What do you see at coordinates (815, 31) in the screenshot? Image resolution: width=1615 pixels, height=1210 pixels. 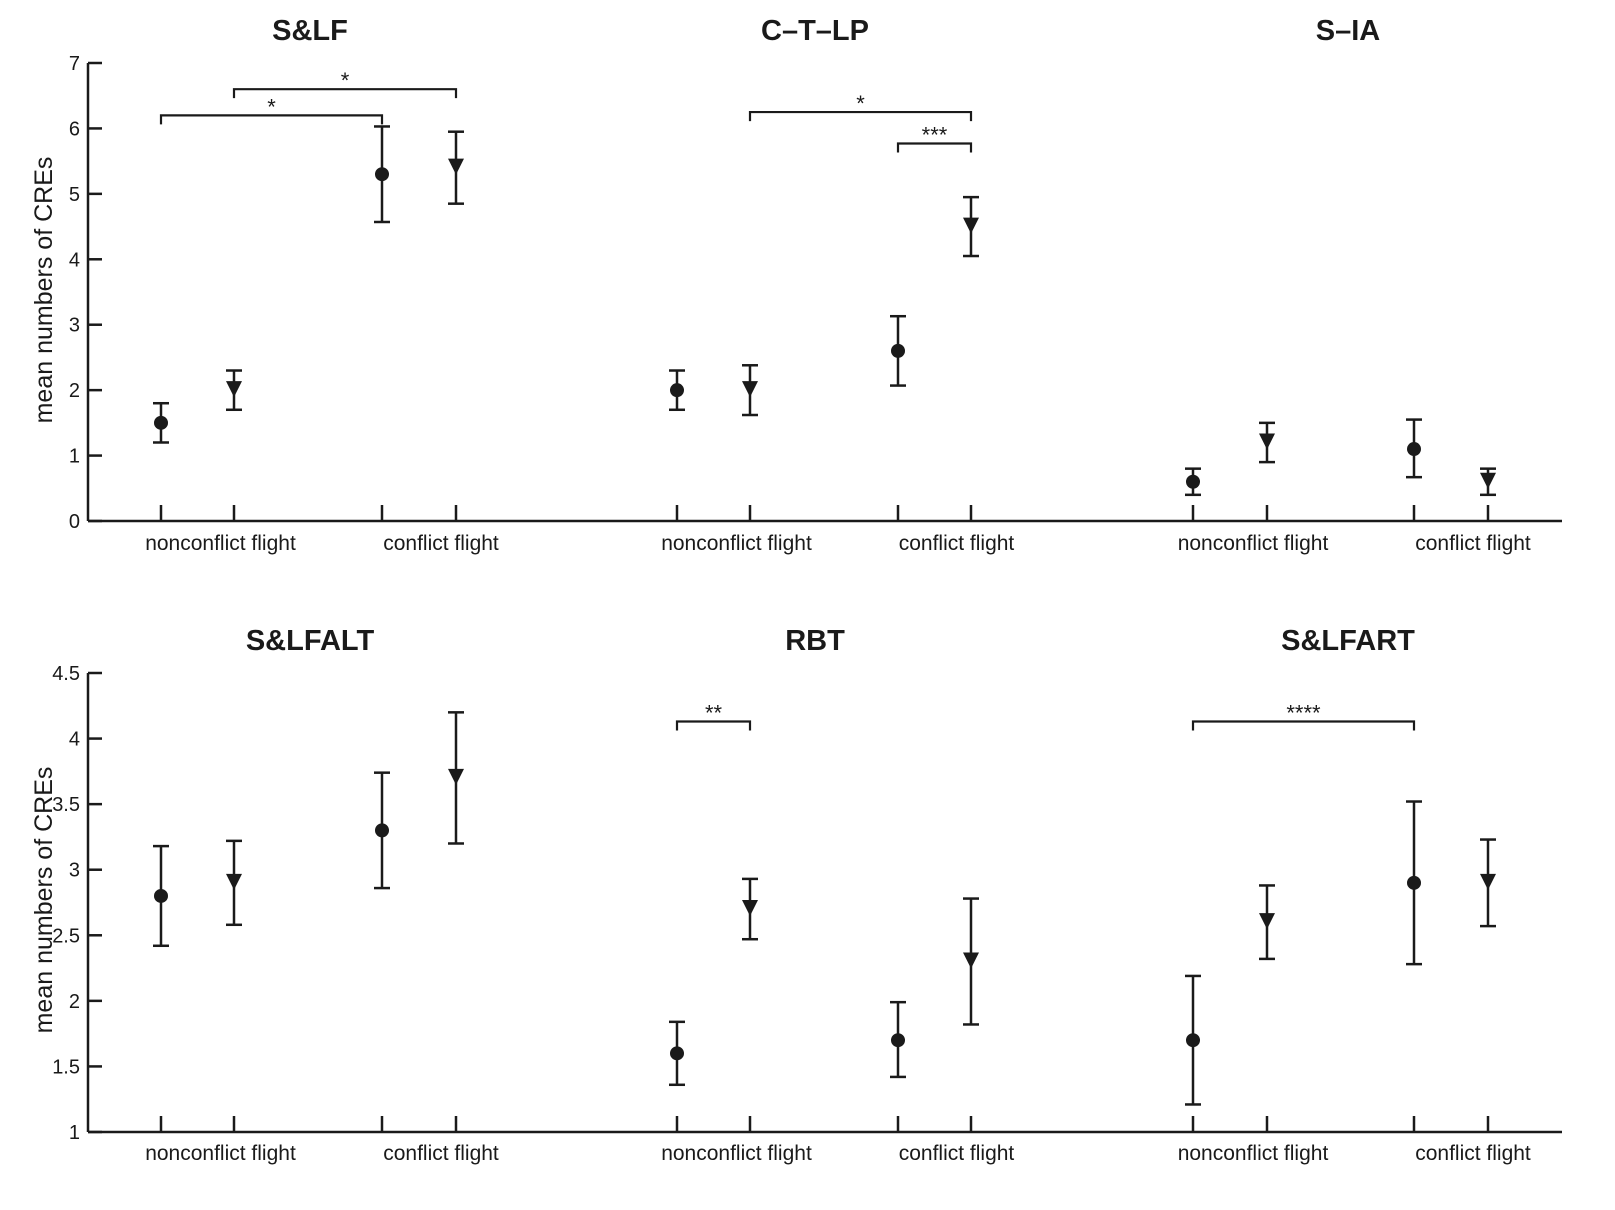 I see `panel-title: C–T–LP` at bounding box center [815, 31].